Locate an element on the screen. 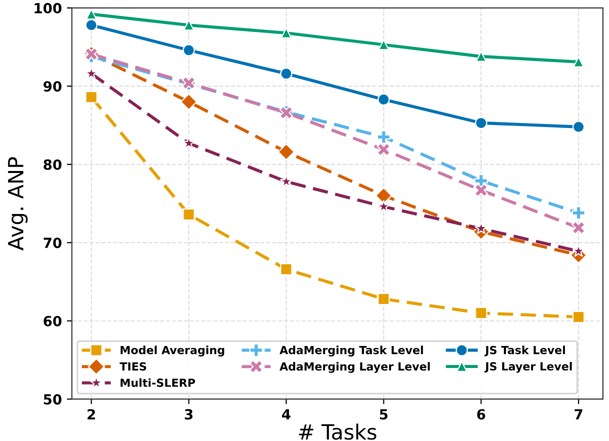 Image resolution: width=609 pixels, height=441 pixels. x-tick-label: 2 is located at coordinates (91, 414).